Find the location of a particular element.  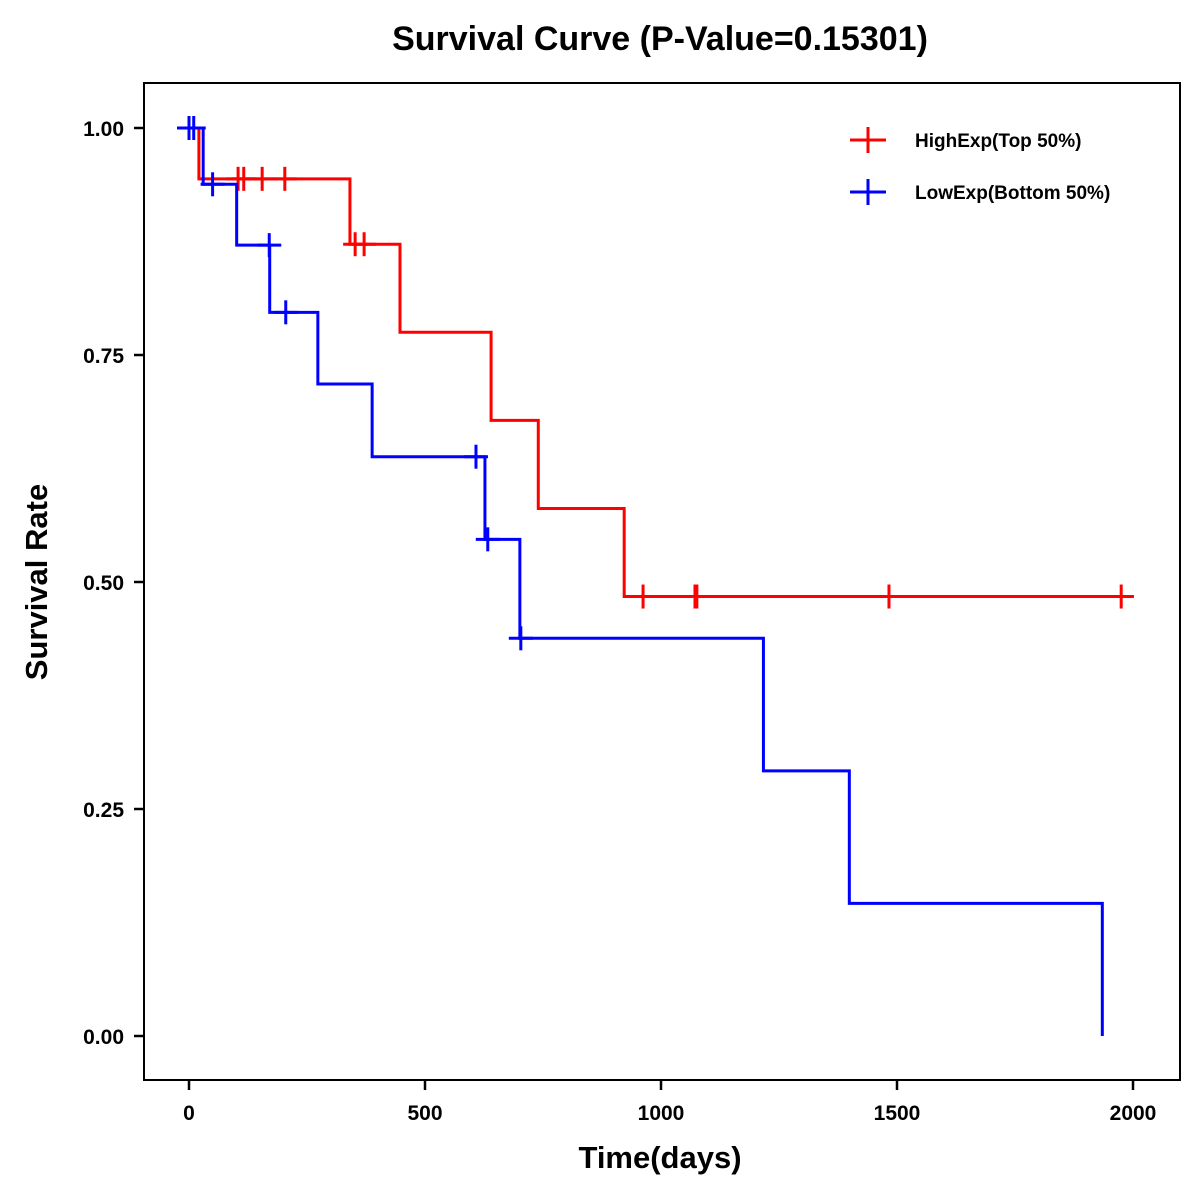

x-tick-label: 2000 is located at coordinates (1133, 1113).